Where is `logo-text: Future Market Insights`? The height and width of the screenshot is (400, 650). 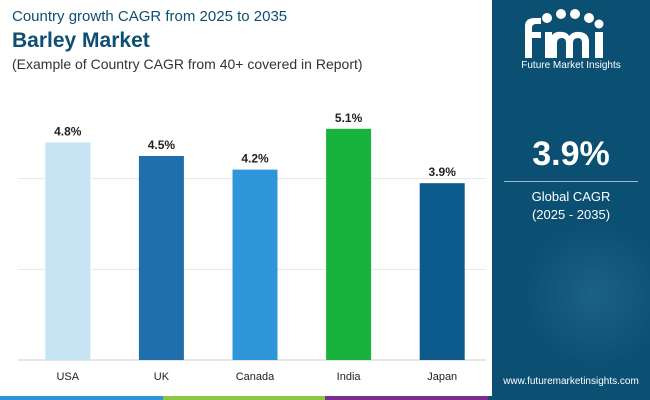
logo-text: Future Market Insights is located at coordinates (571, 65).